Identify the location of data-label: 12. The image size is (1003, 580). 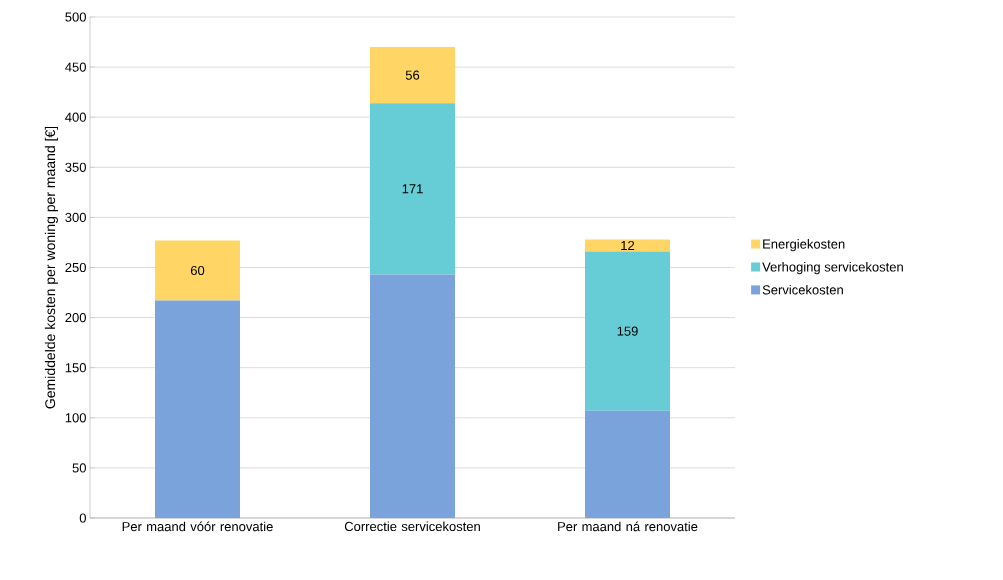
(628, 245).